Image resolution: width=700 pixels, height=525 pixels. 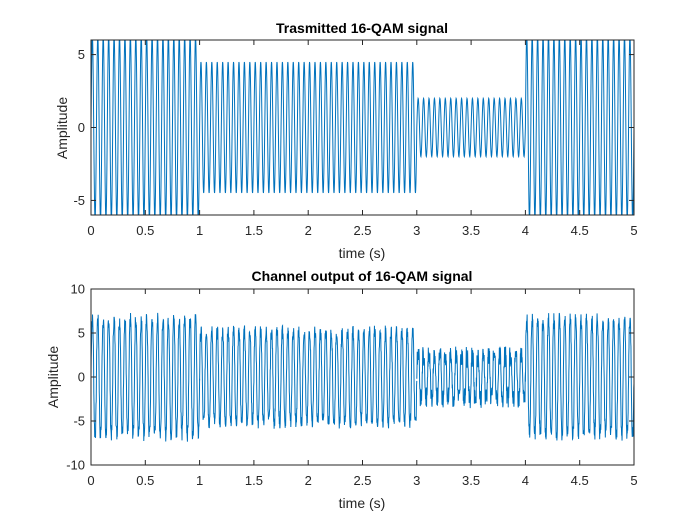 What do you see at coordinates (362, 28) in the screenshot?
I see `plot-title: Trasmitted 16-QAM signal` at bounding box center [362, 28].